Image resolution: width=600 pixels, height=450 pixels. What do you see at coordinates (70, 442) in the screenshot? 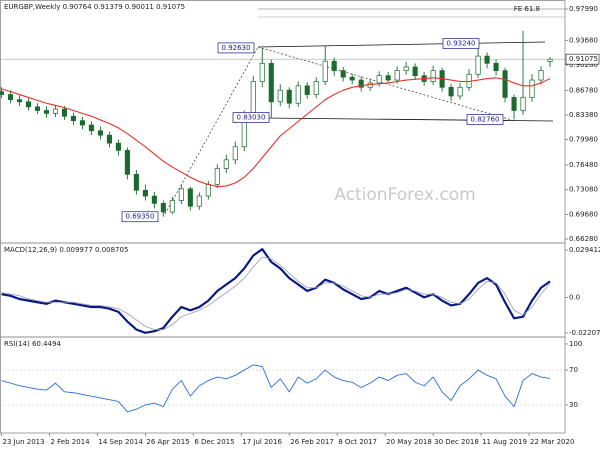
I see `x-tick-label: 2 Feb 2014` at bounding box center [70, 442].